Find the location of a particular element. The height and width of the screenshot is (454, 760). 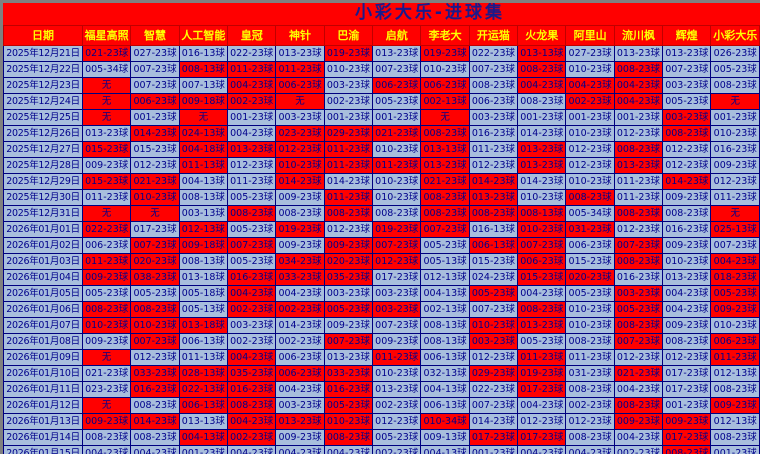

result-cell-4: 005-23球 is located at coordinates (252, 197).